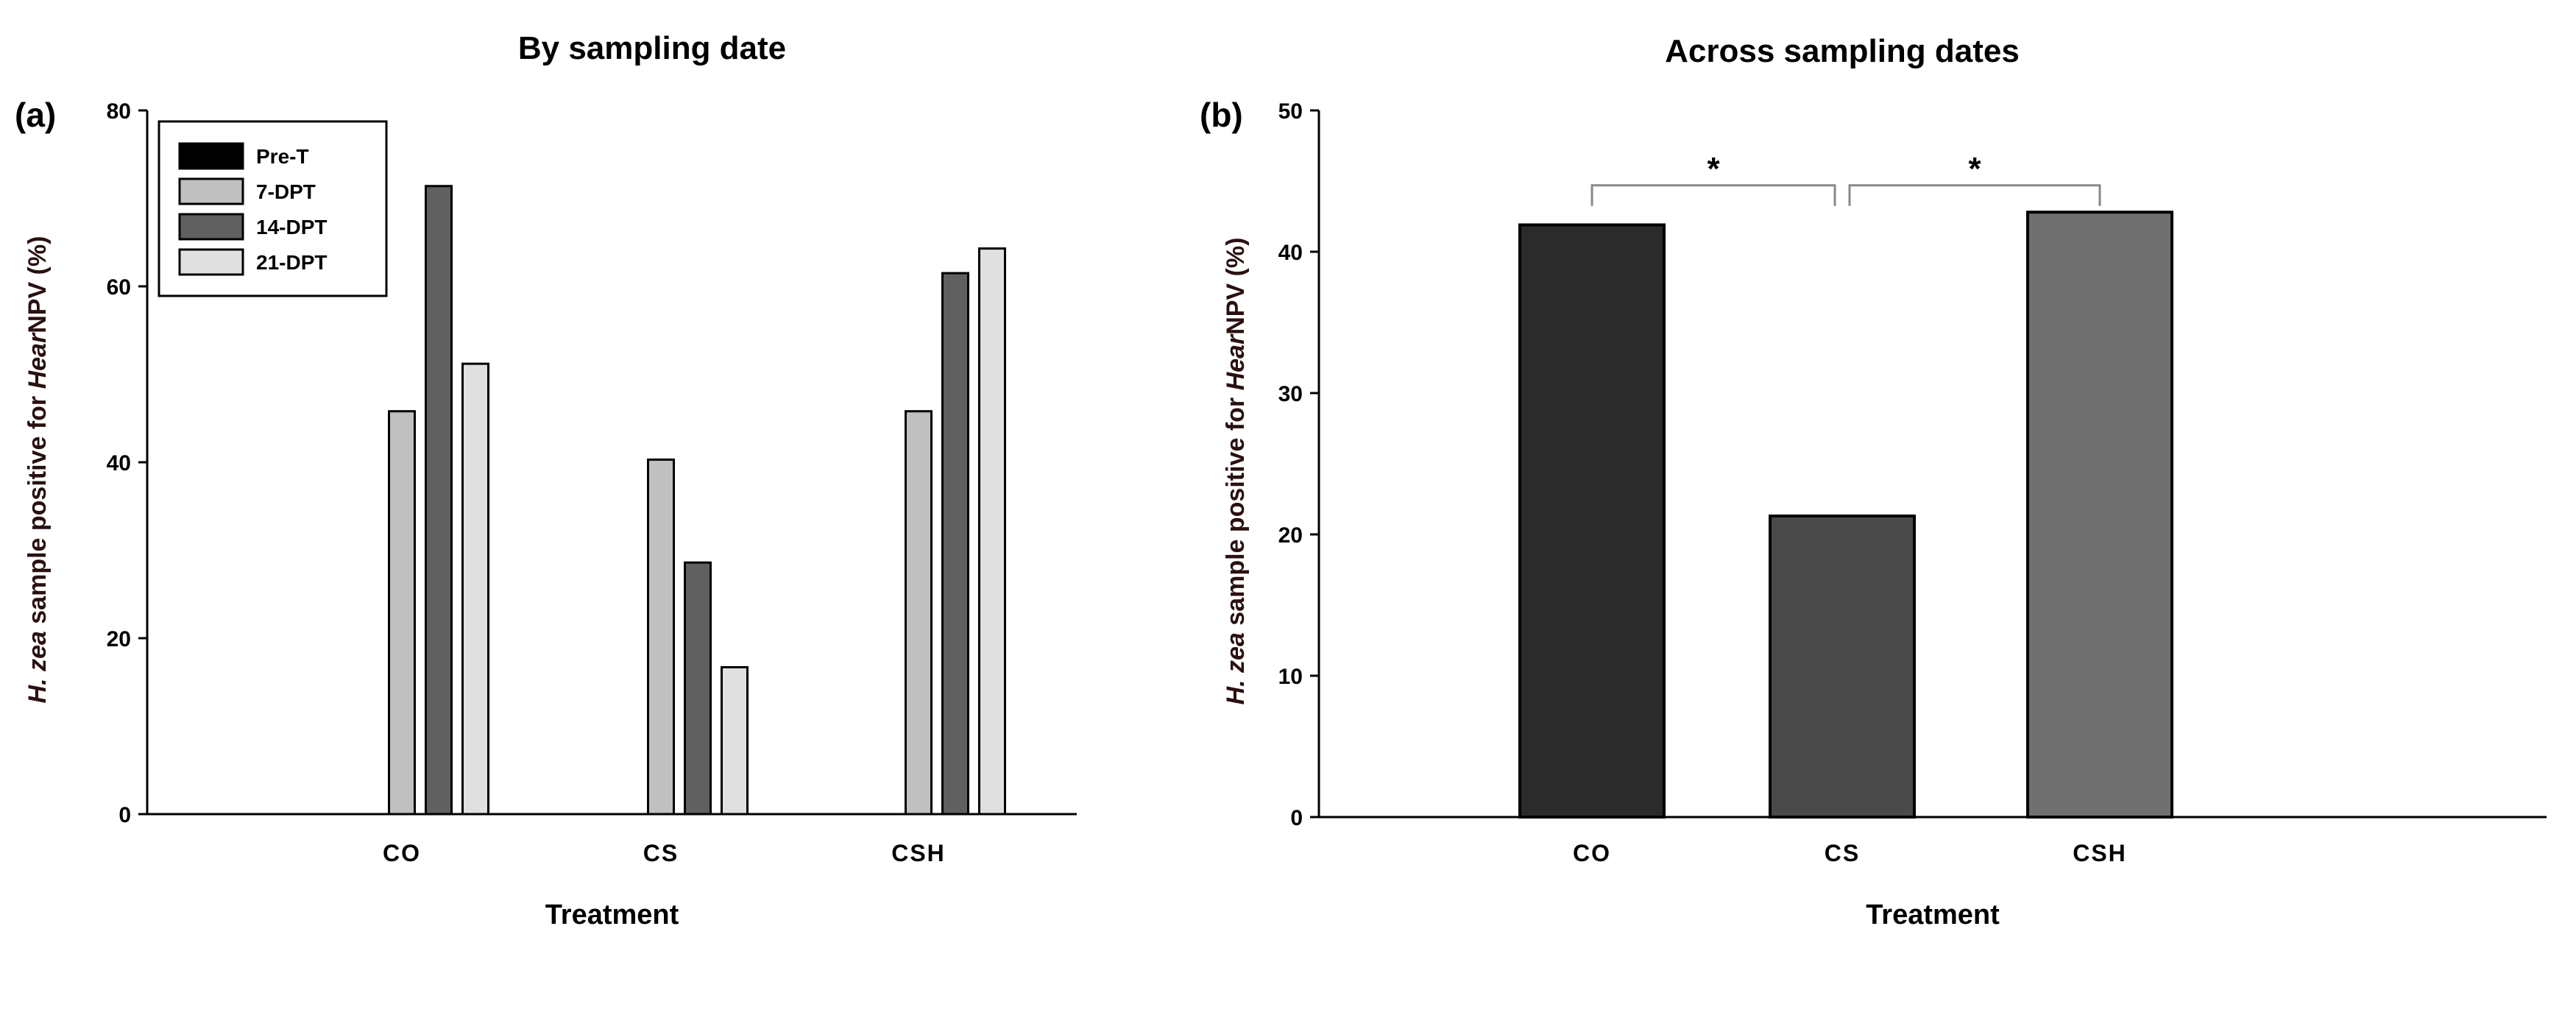  Describe the element at coordinates (1290, 394) in the screenshot. I see `y-tick-label: 30` at that location.